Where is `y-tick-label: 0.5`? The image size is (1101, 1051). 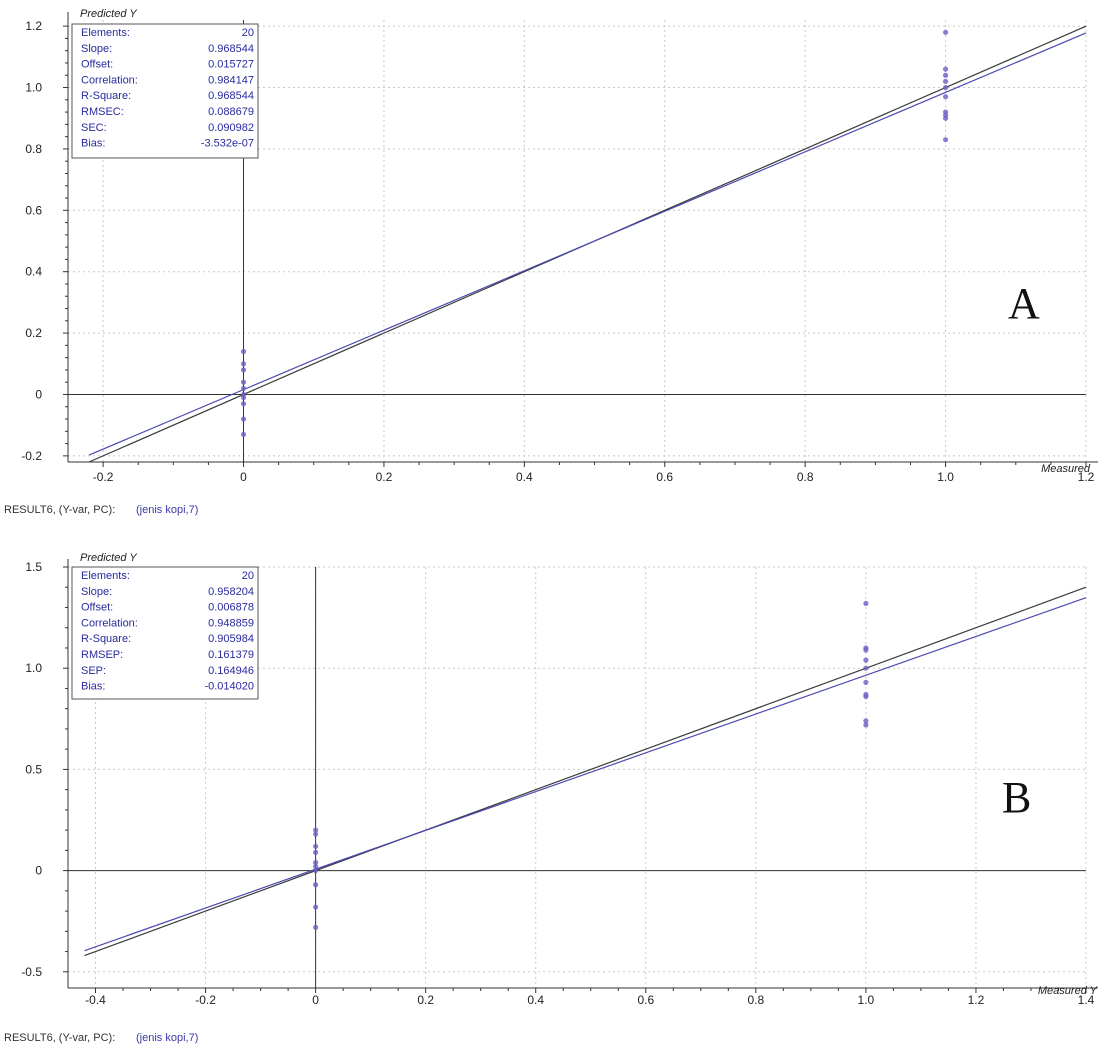 y-tick-label: 0.5 is located at coordinates (33, 769).